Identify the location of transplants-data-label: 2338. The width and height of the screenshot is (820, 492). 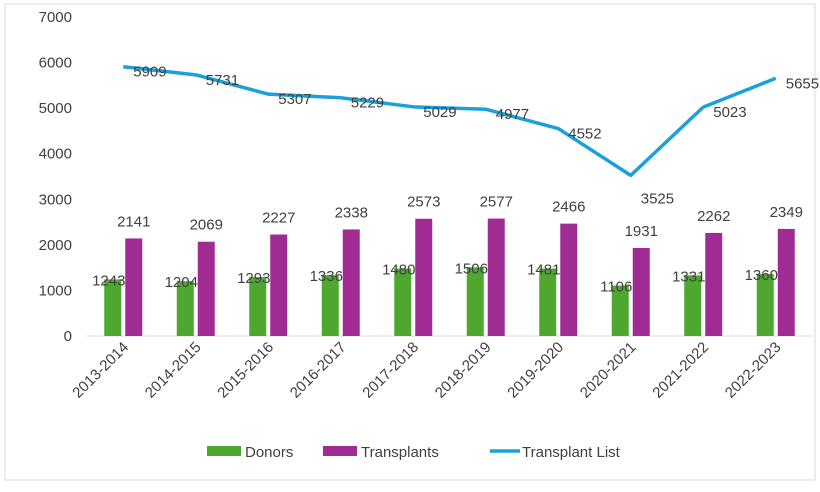
(351, 212).